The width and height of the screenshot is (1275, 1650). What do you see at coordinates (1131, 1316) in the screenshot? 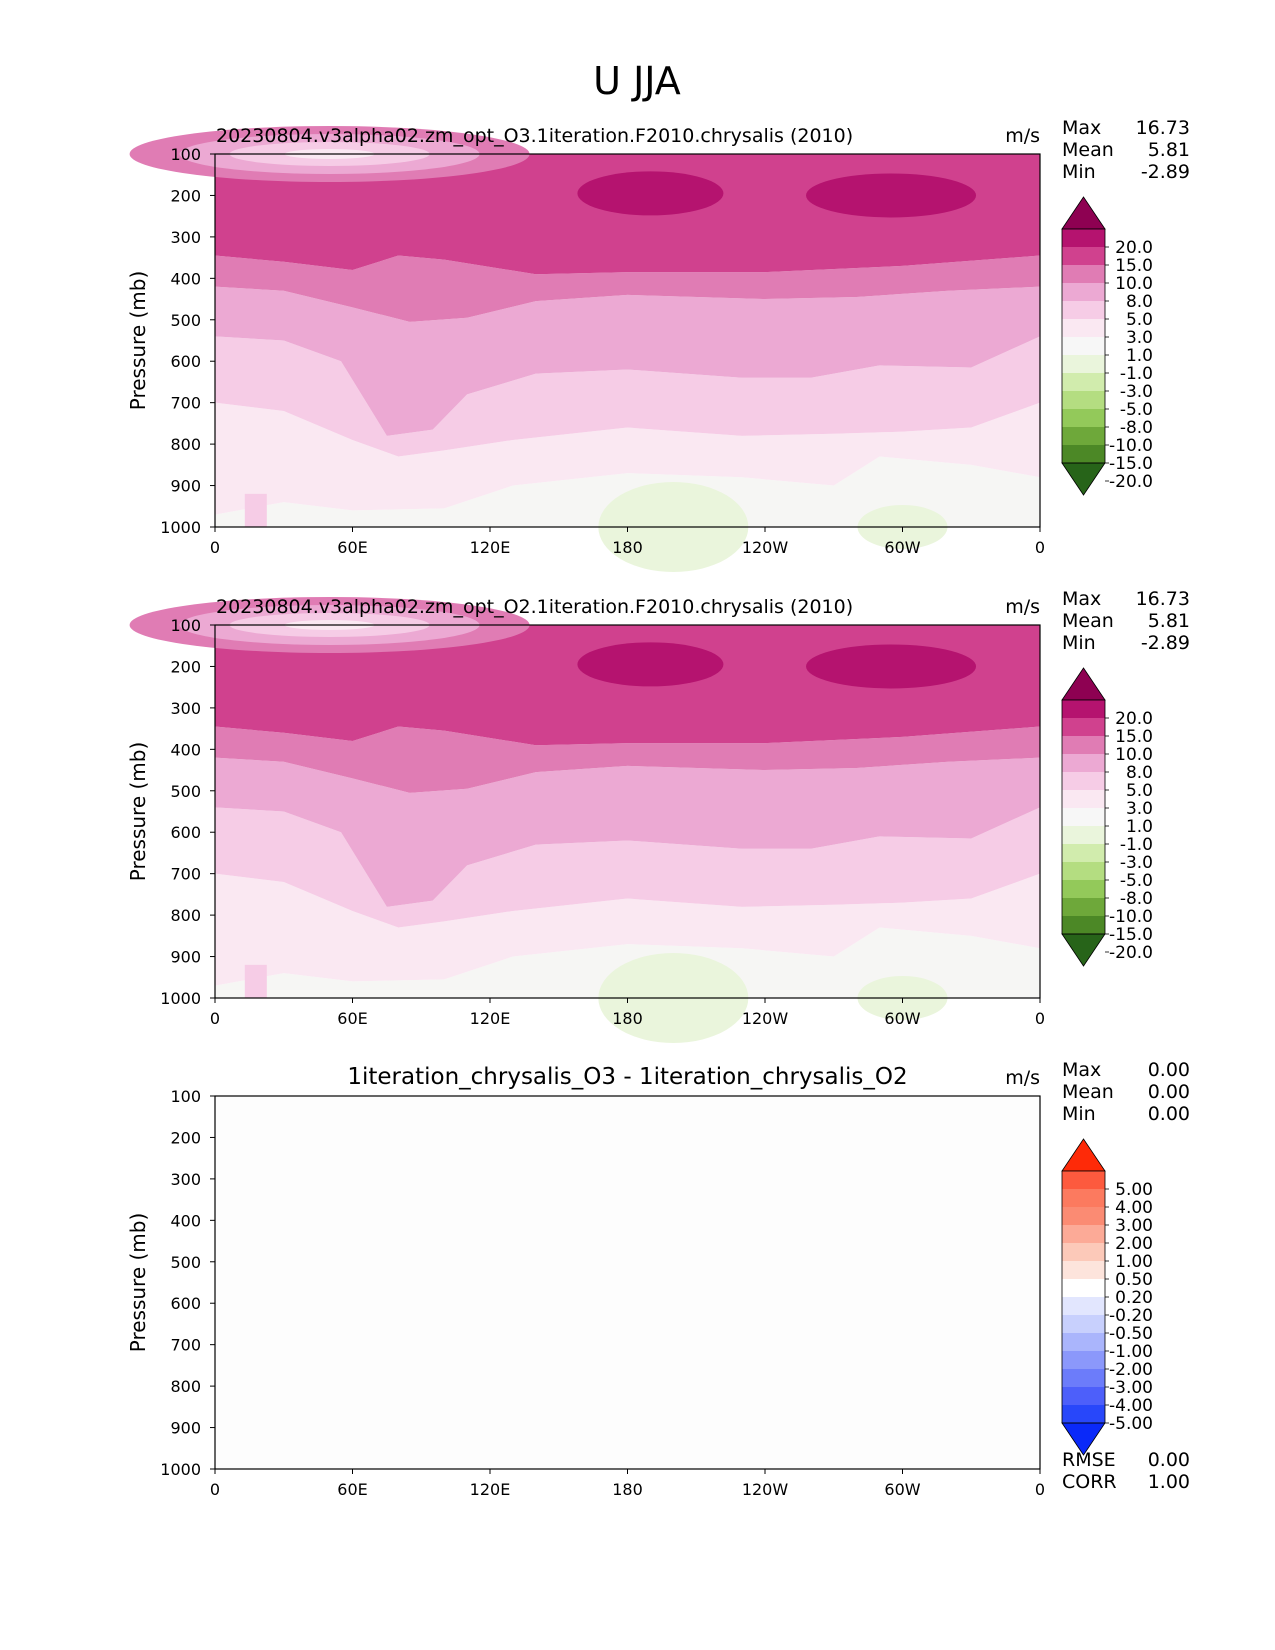
I see `colorbar-label: -0.20` at bounding box center [1131, 1316].